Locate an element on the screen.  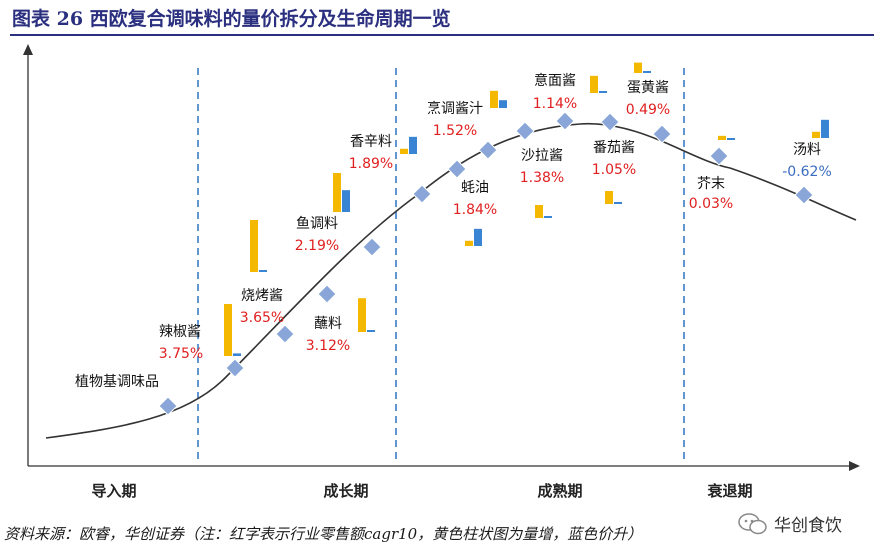
product-name: 蚝油 is located at coordinates (475, 188).